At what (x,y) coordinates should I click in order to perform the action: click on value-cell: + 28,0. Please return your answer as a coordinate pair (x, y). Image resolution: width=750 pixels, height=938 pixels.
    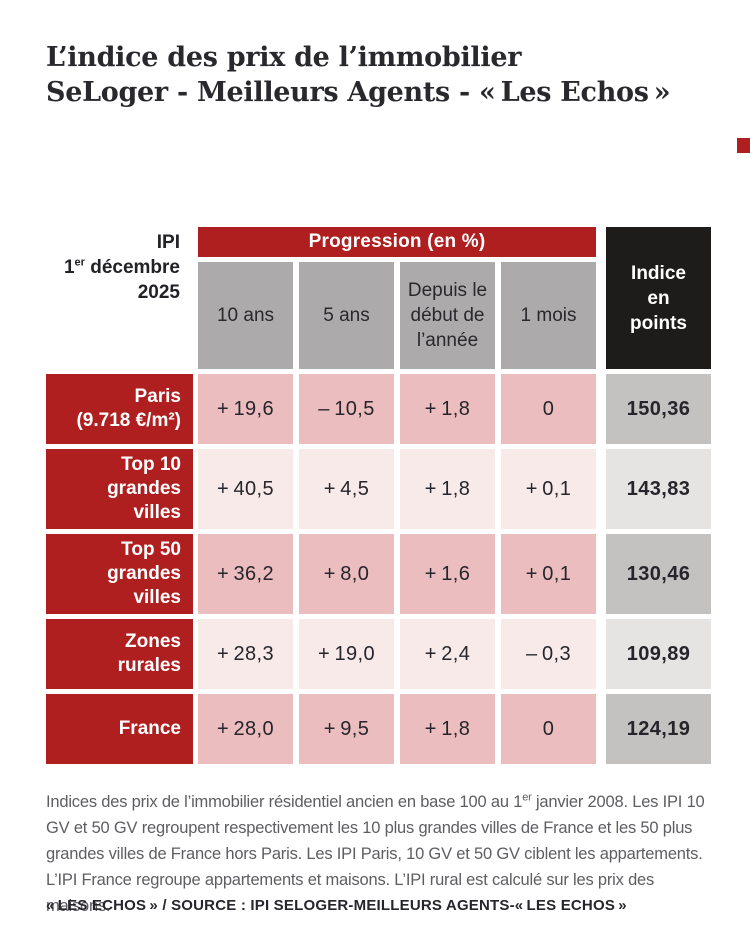
    Looking at the image, I should click on (245, 729).